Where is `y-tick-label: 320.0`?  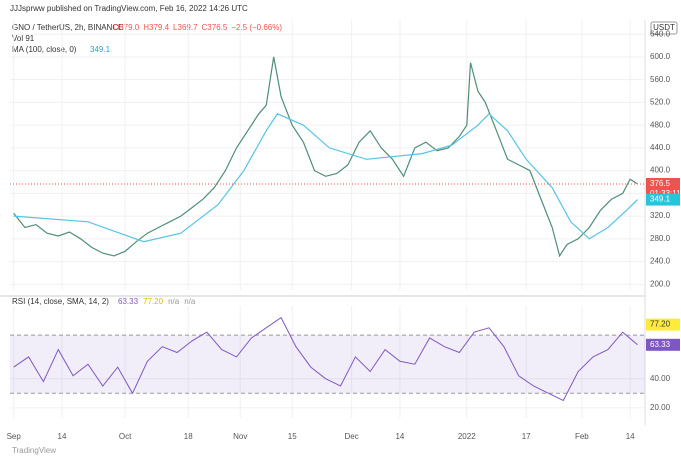
y-tick-label: 320.0 is located at coordinates (660, 215).